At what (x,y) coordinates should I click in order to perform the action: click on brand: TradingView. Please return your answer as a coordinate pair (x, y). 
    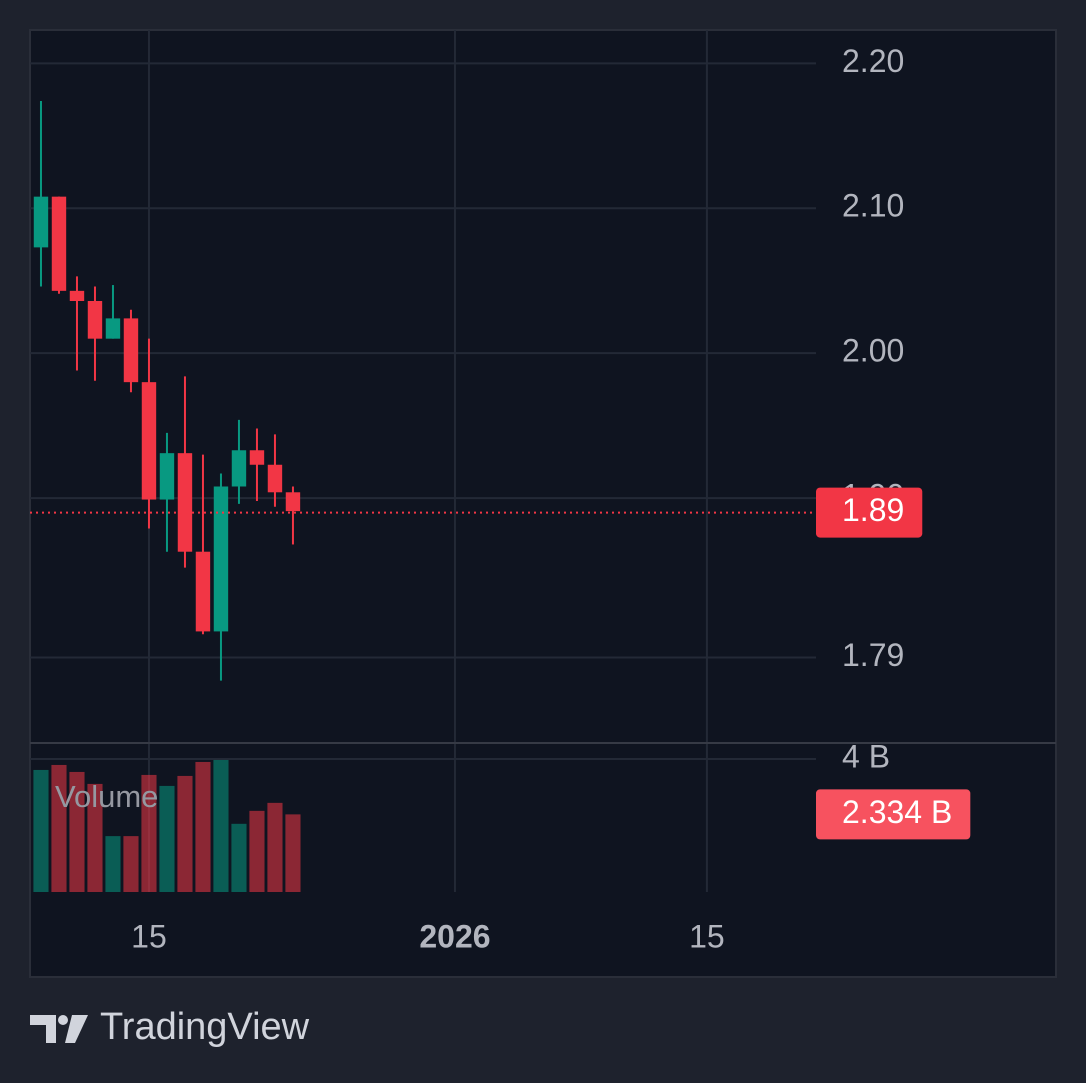
    Looking at the image, I should click on (205, 1027).